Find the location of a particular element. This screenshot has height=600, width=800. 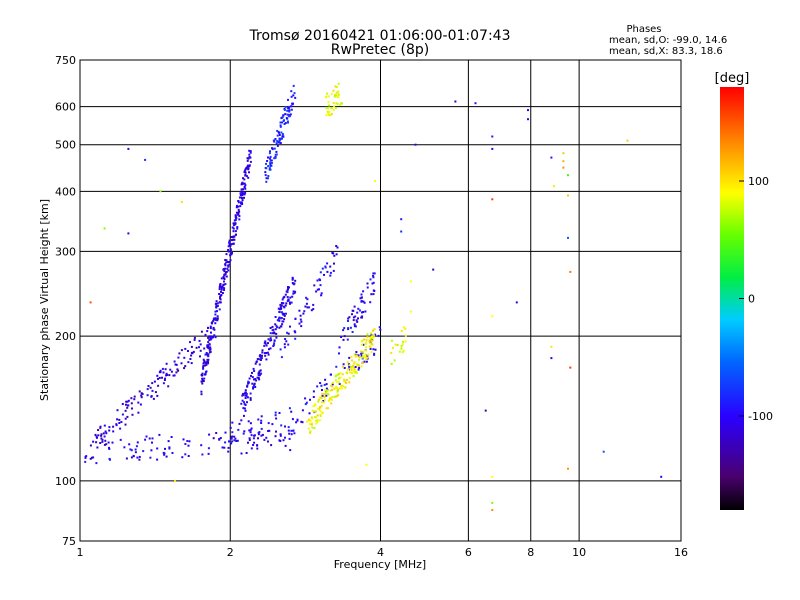

y-tick-label: 750 is located at coordinates (65, 60).